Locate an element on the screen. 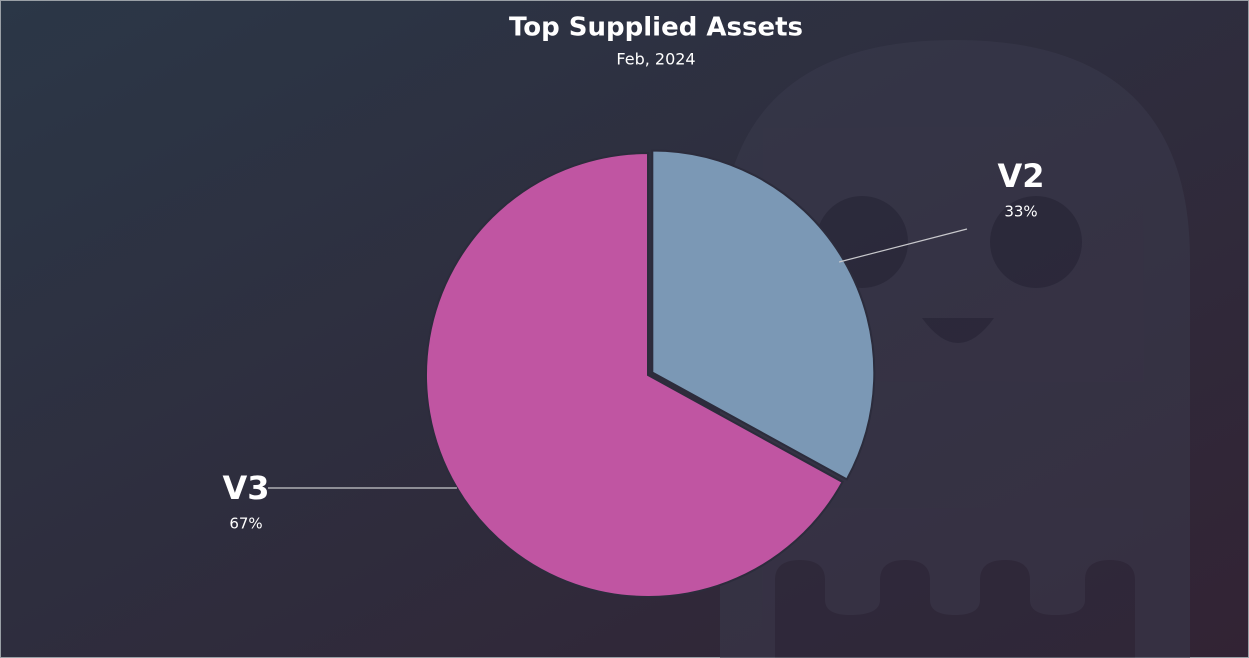 The width and height of the screenshot is (1249, 658). value-label: 67% is located at coordinates (245, 524).